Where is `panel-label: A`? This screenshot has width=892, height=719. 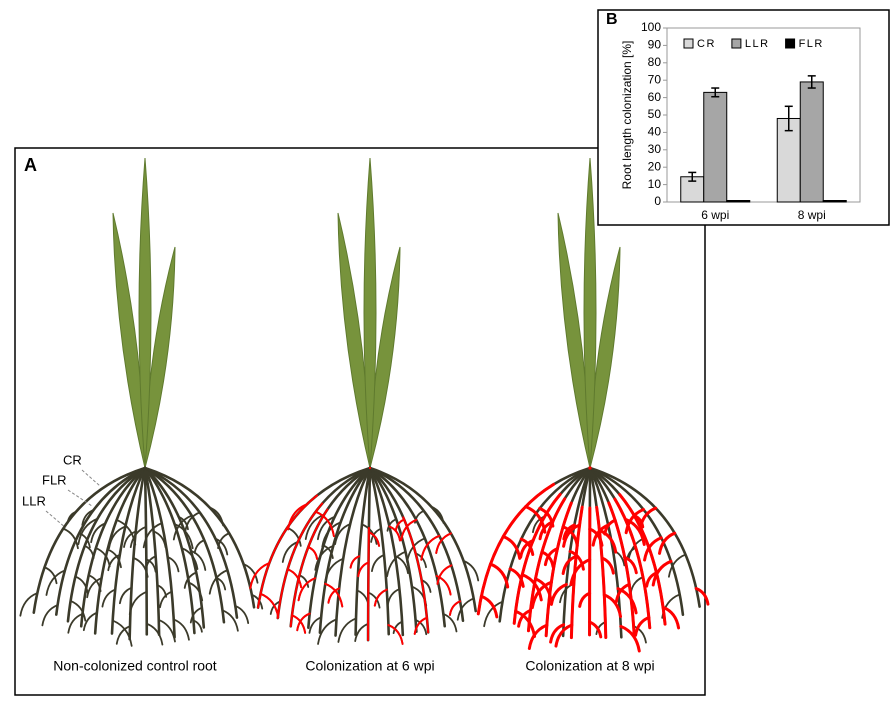 panel-label: A is located at coordinates (30, 165).